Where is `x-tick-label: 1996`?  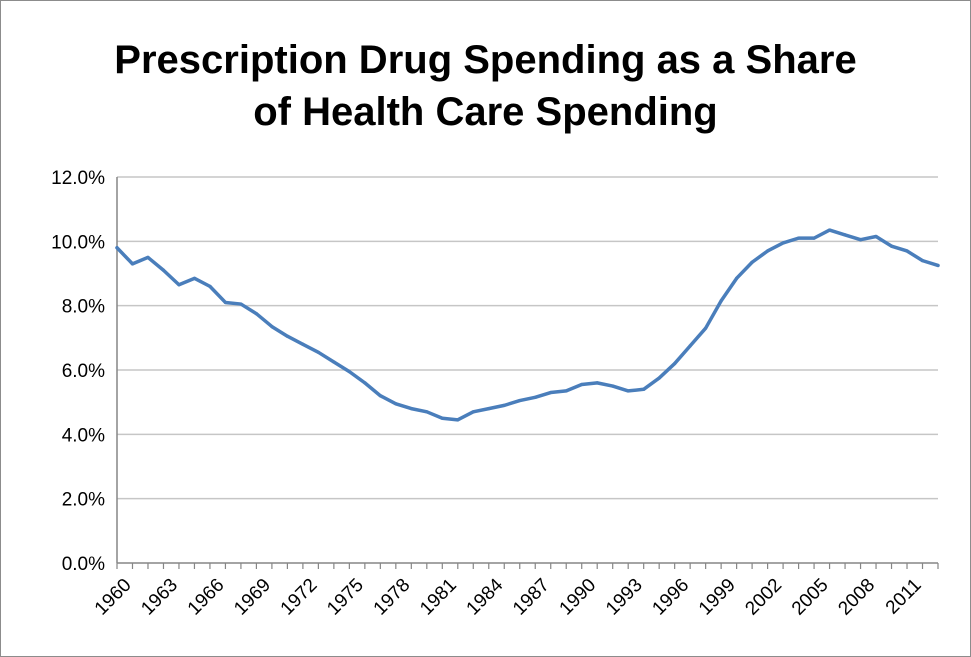
x-tick-label: 1996 is located at coordinates (670, 597).